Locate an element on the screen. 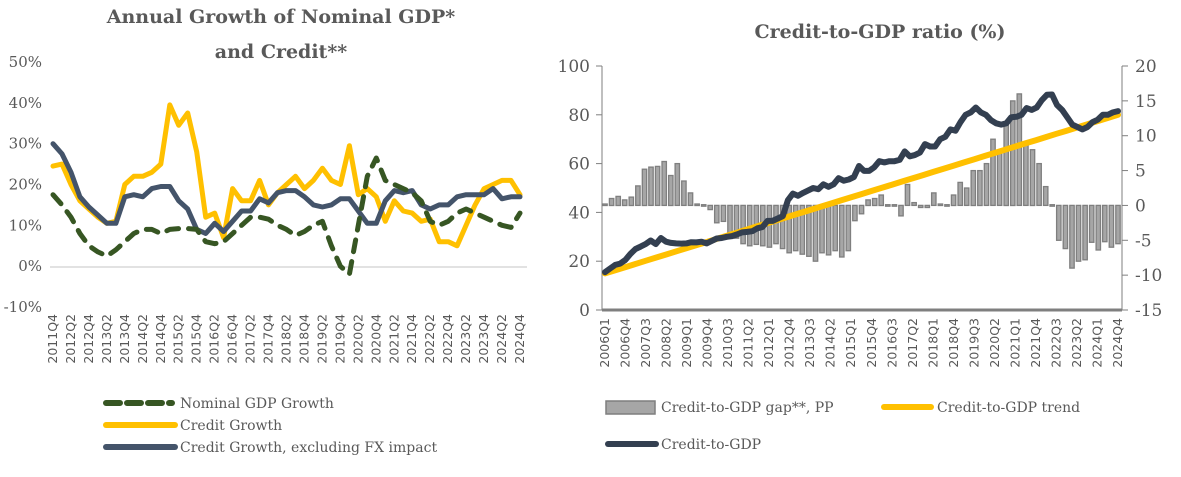 The image size is (1181, 477). y-tick-label-right: 20 is located at coordinates (1146, 67).